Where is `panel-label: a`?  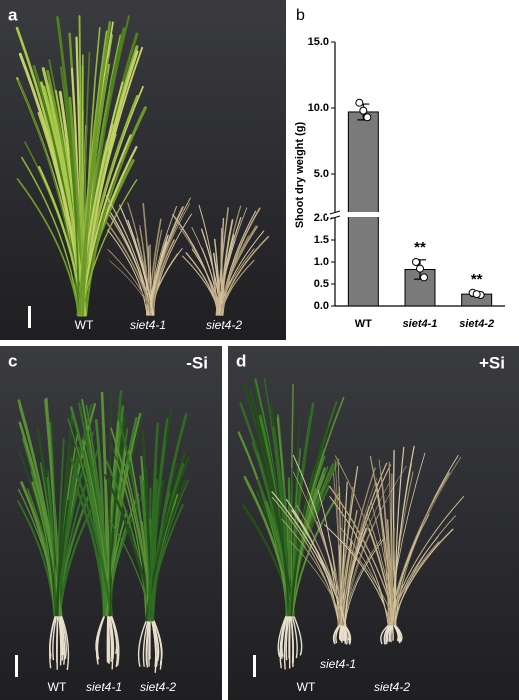 panel-label: a is located at coordinates (13, 14).